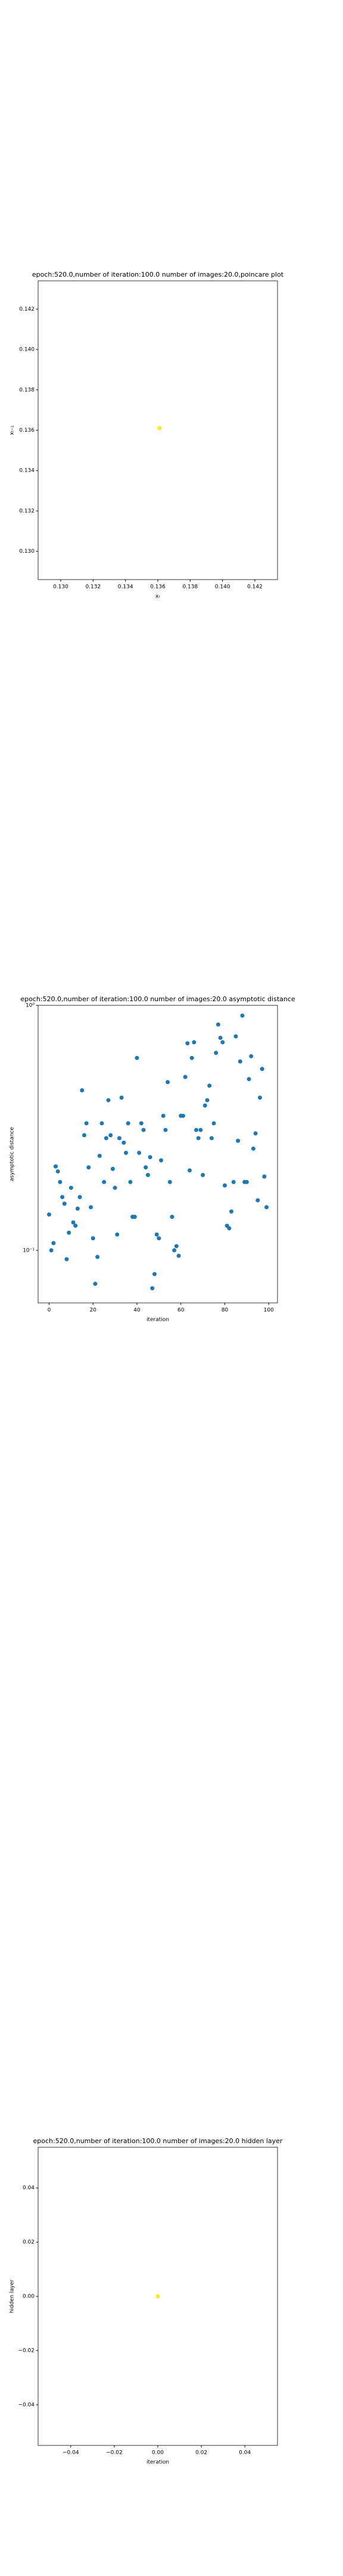 This screenshot has height=2576, width=343. What do you see at coordinates (50, 1311) in the screenshot?
I see `x-tick-label: 0` at bounding box center [50, 1311].